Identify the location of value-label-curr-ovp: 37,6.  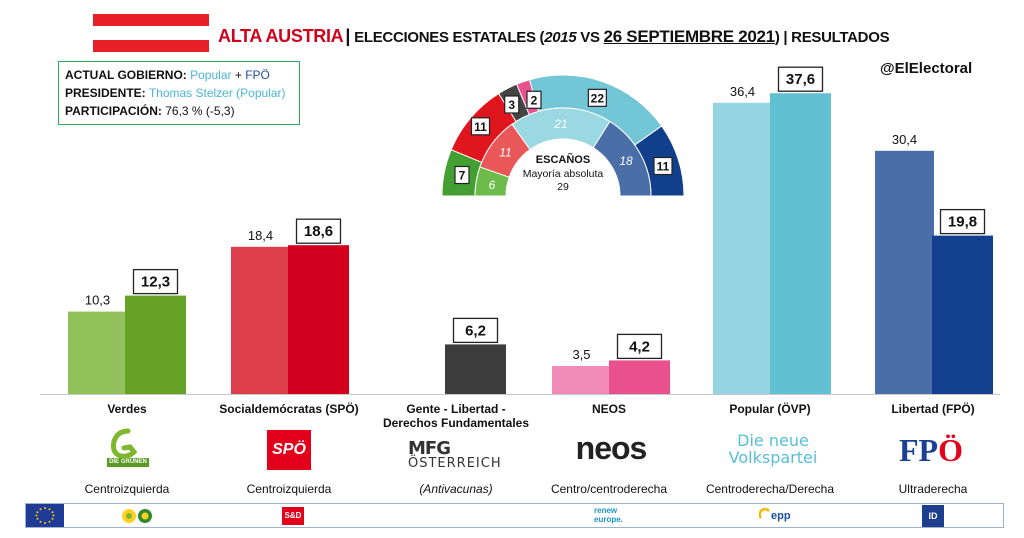
(800, 79).